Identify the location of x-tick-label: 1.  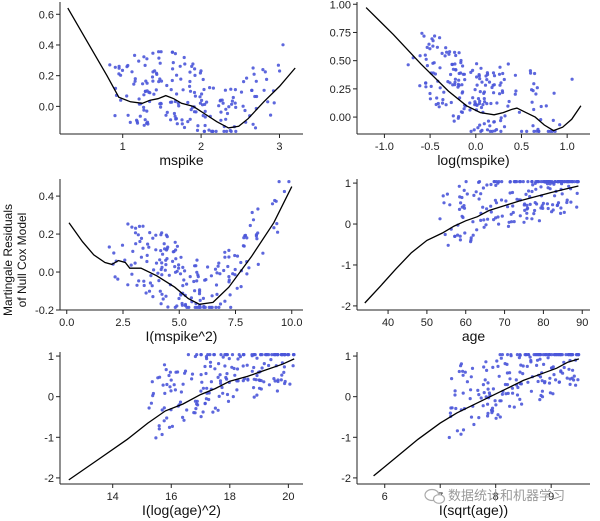
(123, 147).